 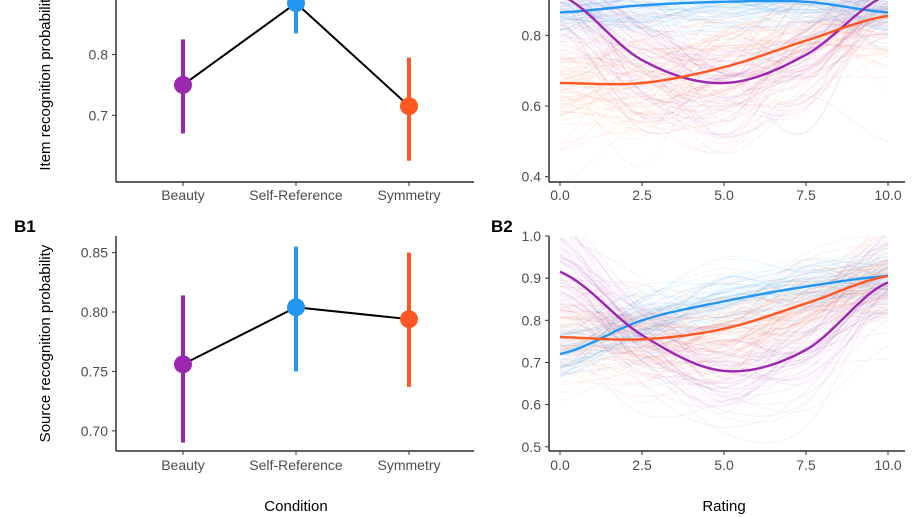 I want to click on x-tick-label: 7.5, so click(x=806, y=195).